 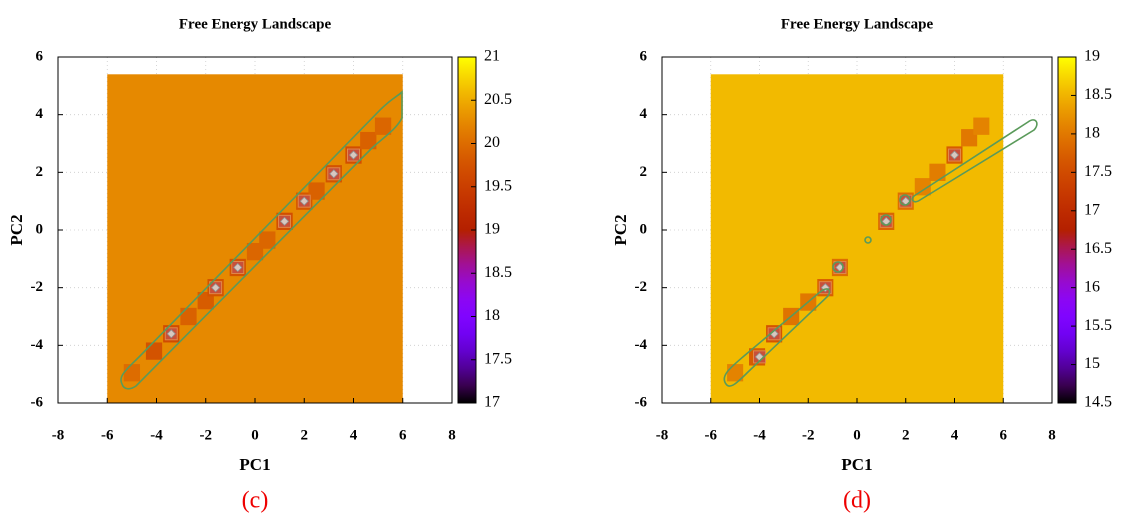 I want to click on colorbar-tick-label: 15.5, so click(x=1098, y=325).